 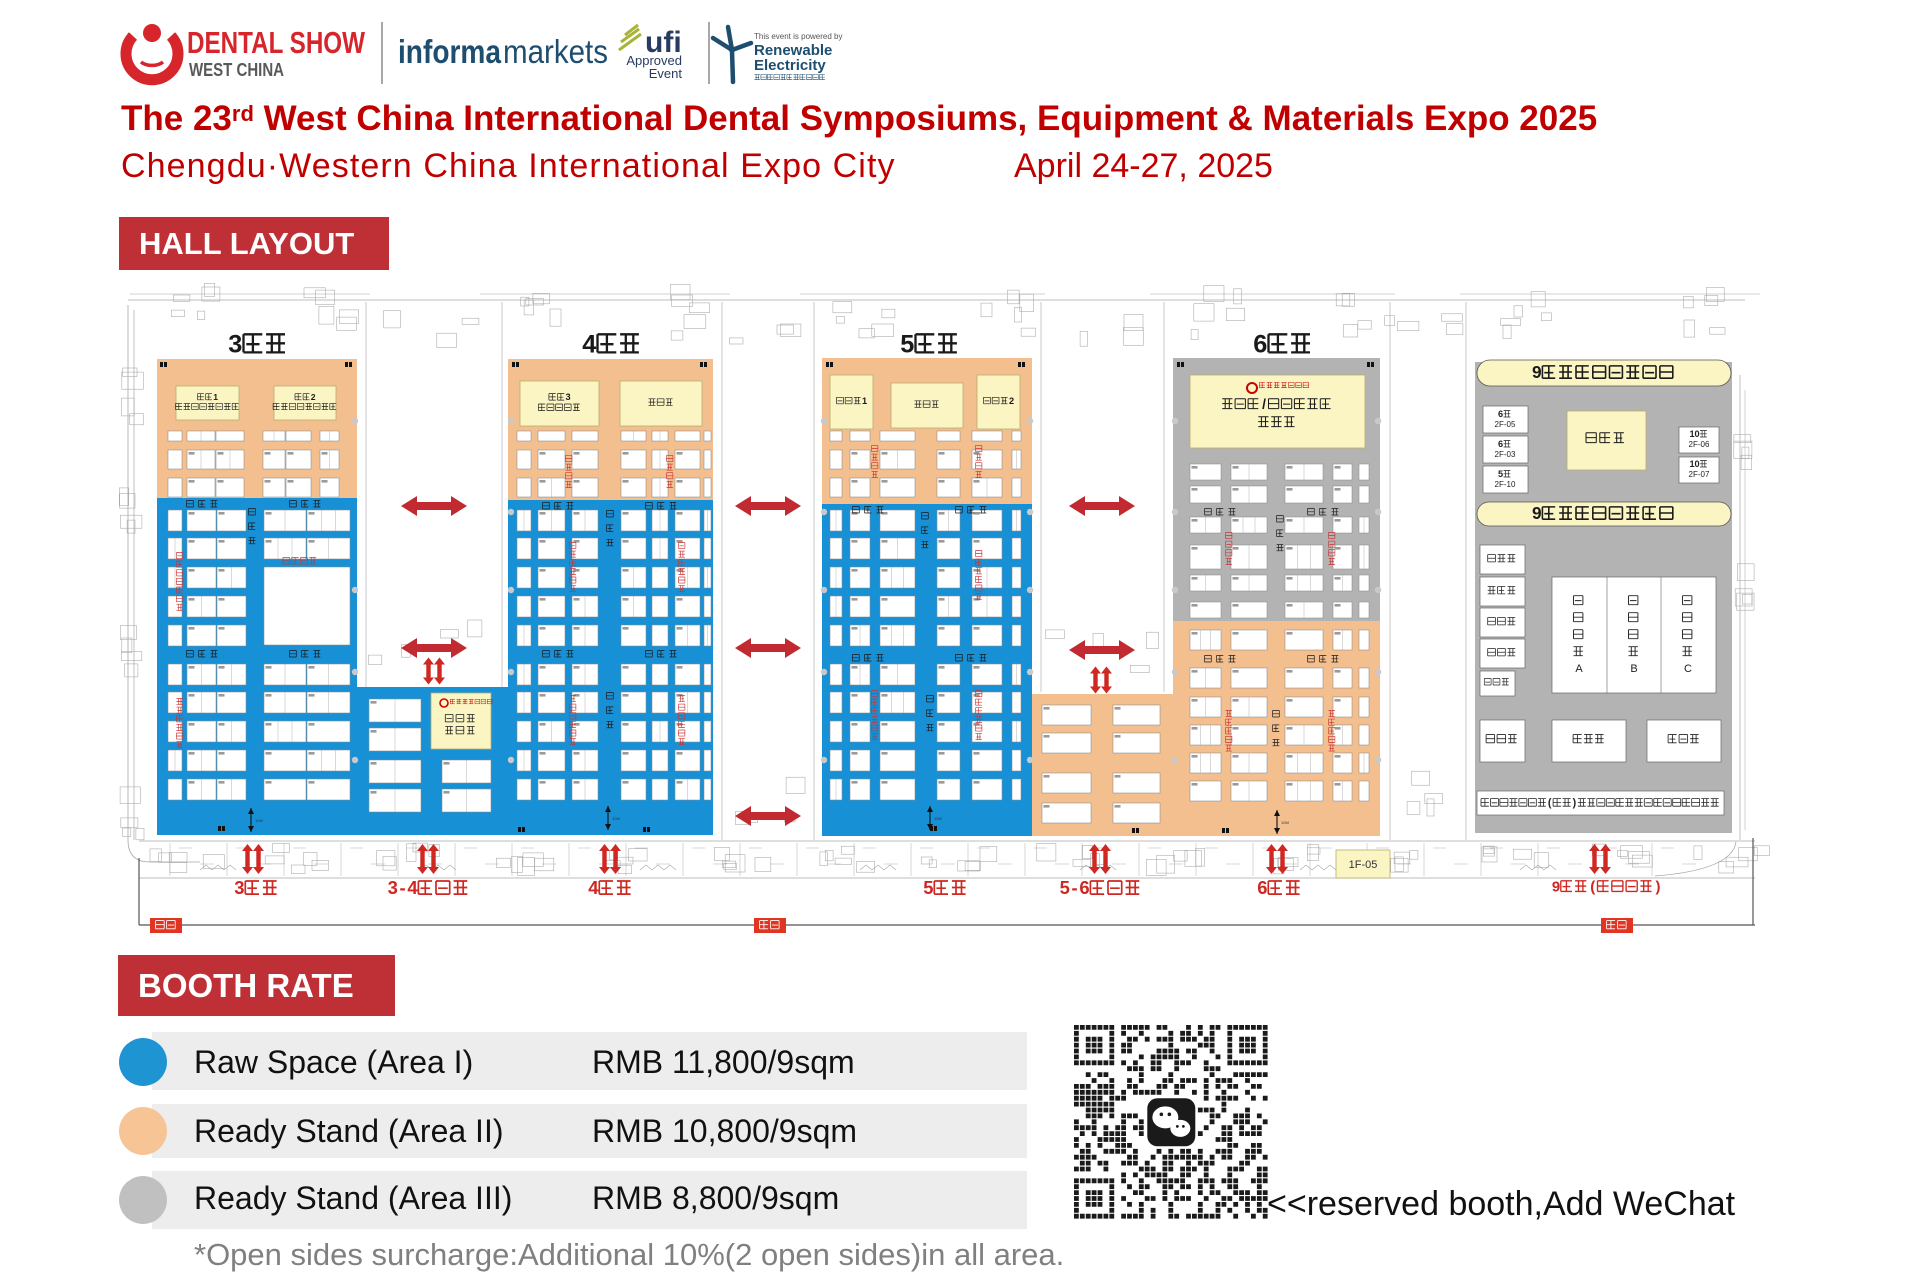 I want to click on svg-text: Electricity, so click(x=790, y=65).